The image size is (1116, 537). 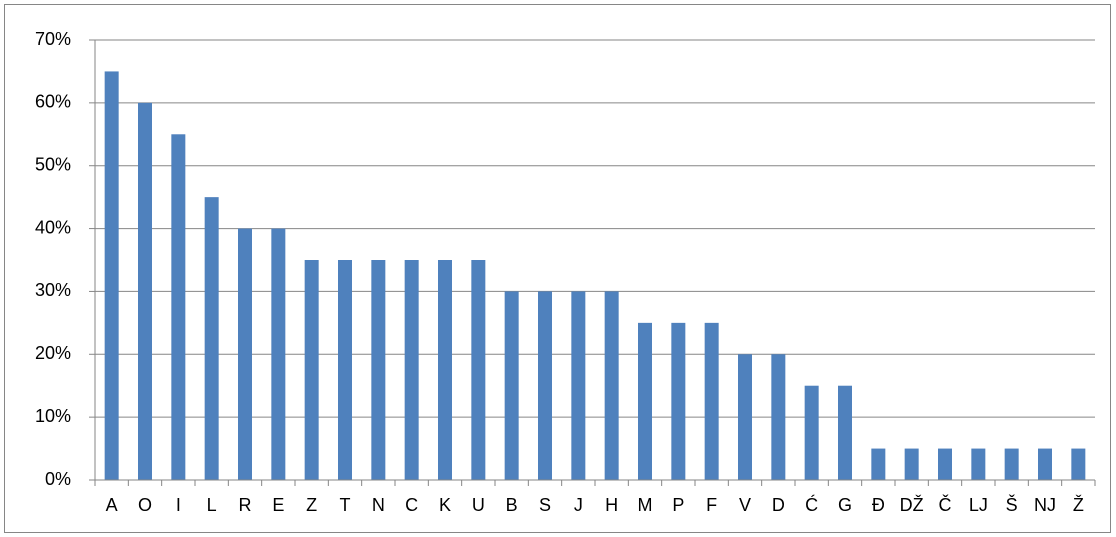 I want to click on y-tick-label: 70%, so click(x=53, y=39).